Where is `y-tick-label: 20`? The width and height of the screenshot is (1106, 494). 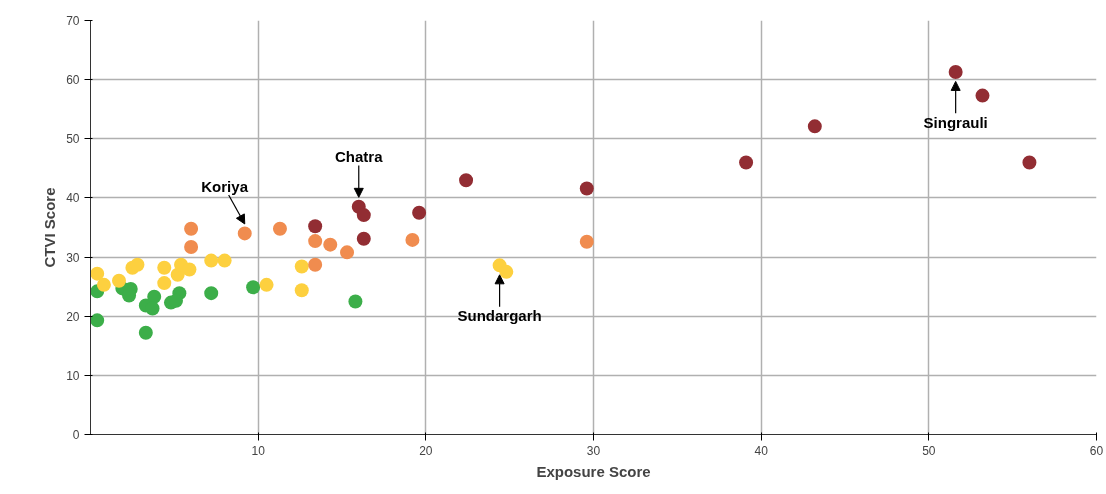 y-tick-label: 20 is located at coordinates (73, 316).